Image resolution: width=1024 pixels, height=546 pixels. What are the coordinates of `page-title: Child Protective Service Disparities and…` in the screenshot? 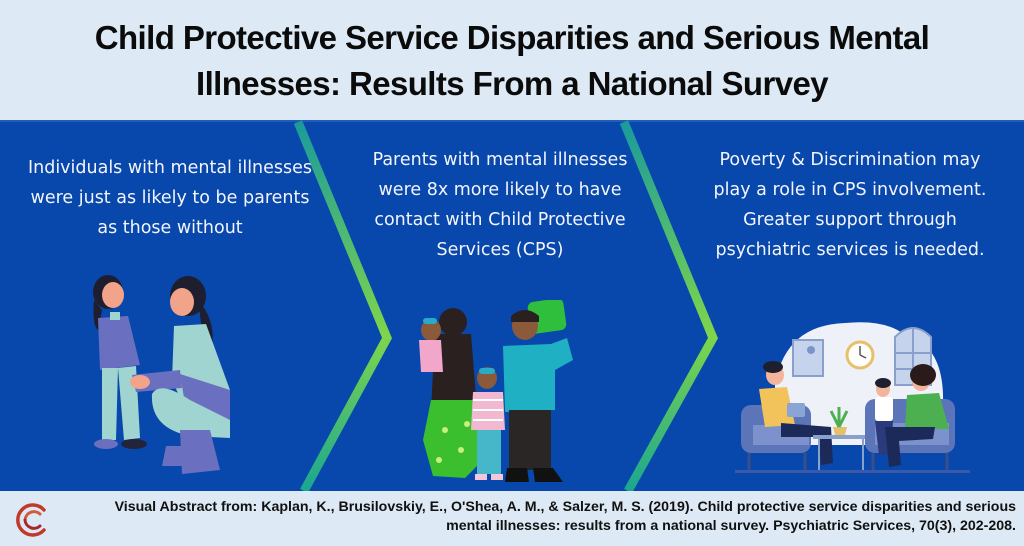 It's located at (512, 60).